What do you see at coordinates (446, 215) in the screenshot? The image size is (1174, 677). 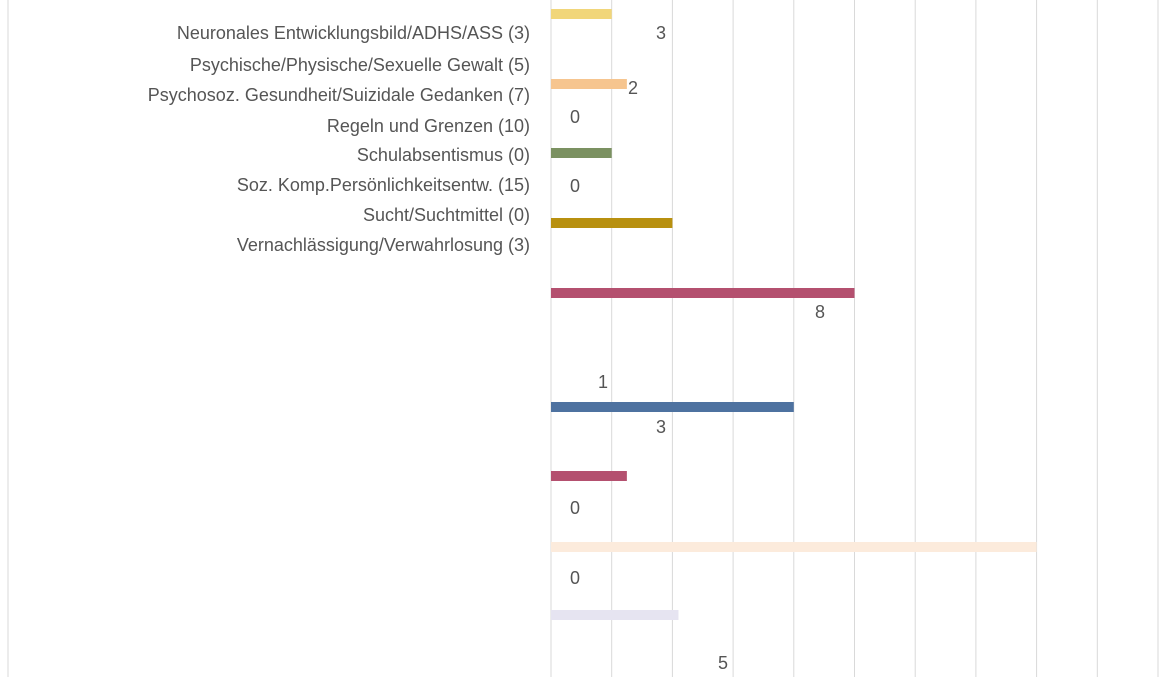 I see `legend-entry: Sucht/Suchtmittel (0)` at bounding box center [446, 215].